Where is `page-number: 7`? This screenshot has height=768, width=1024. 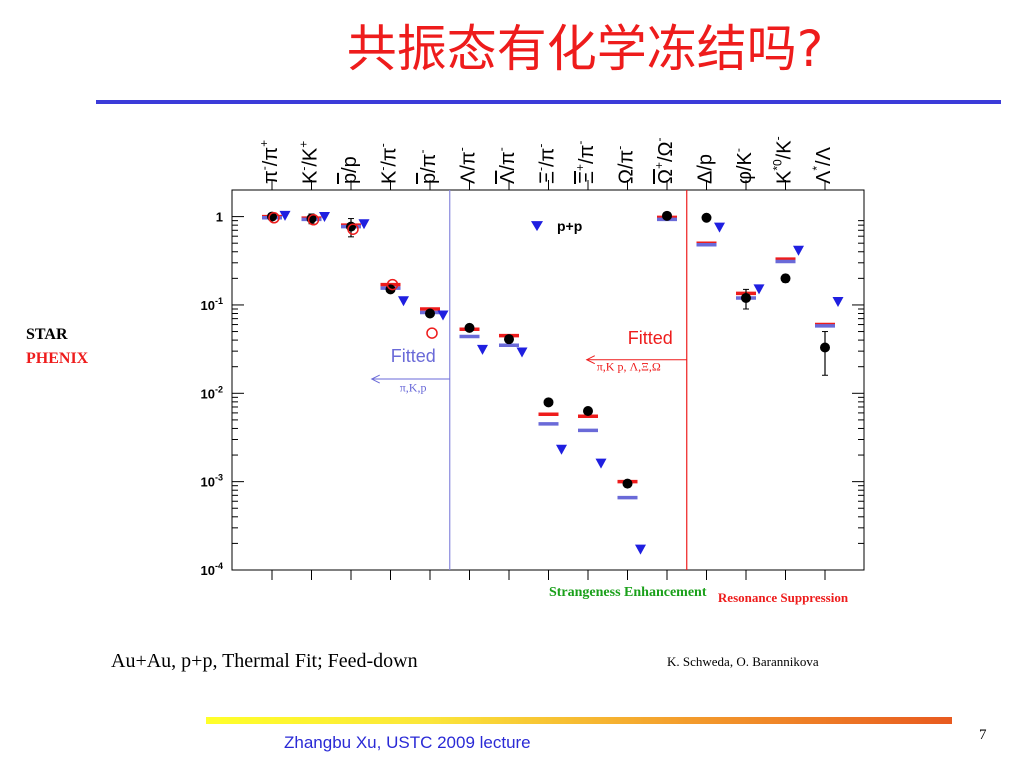
page-number: 7 is located at coordinates (983, 735).